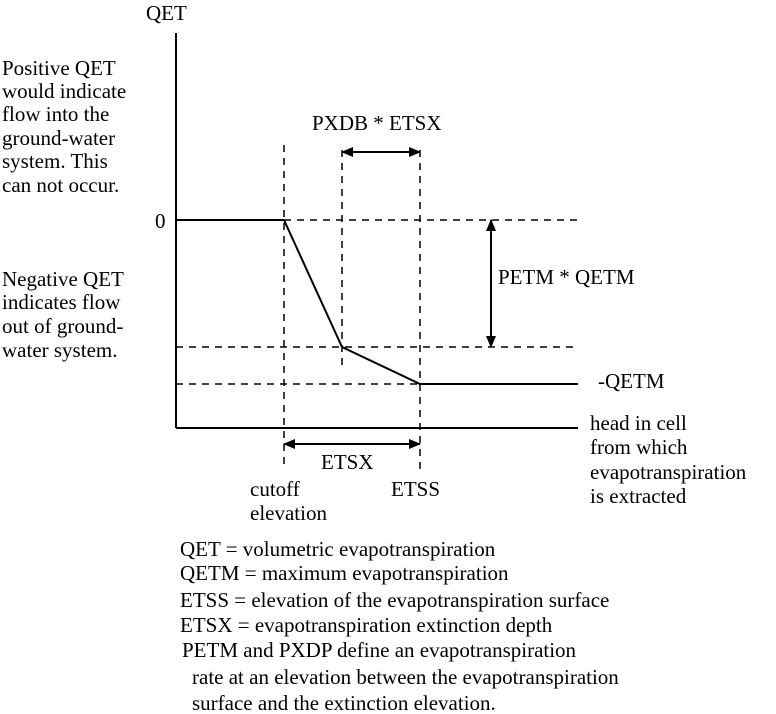  Describe the element at coordinates (59, 350) in the screenshot. I see `negative-note-line: water system.` at that location.